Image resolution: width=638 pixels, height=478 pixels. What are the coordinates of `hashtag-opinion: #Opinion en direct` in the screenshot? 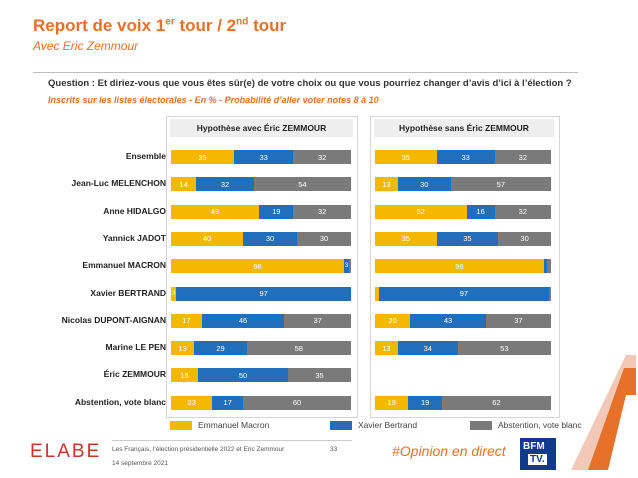 It's located at (449, 451).